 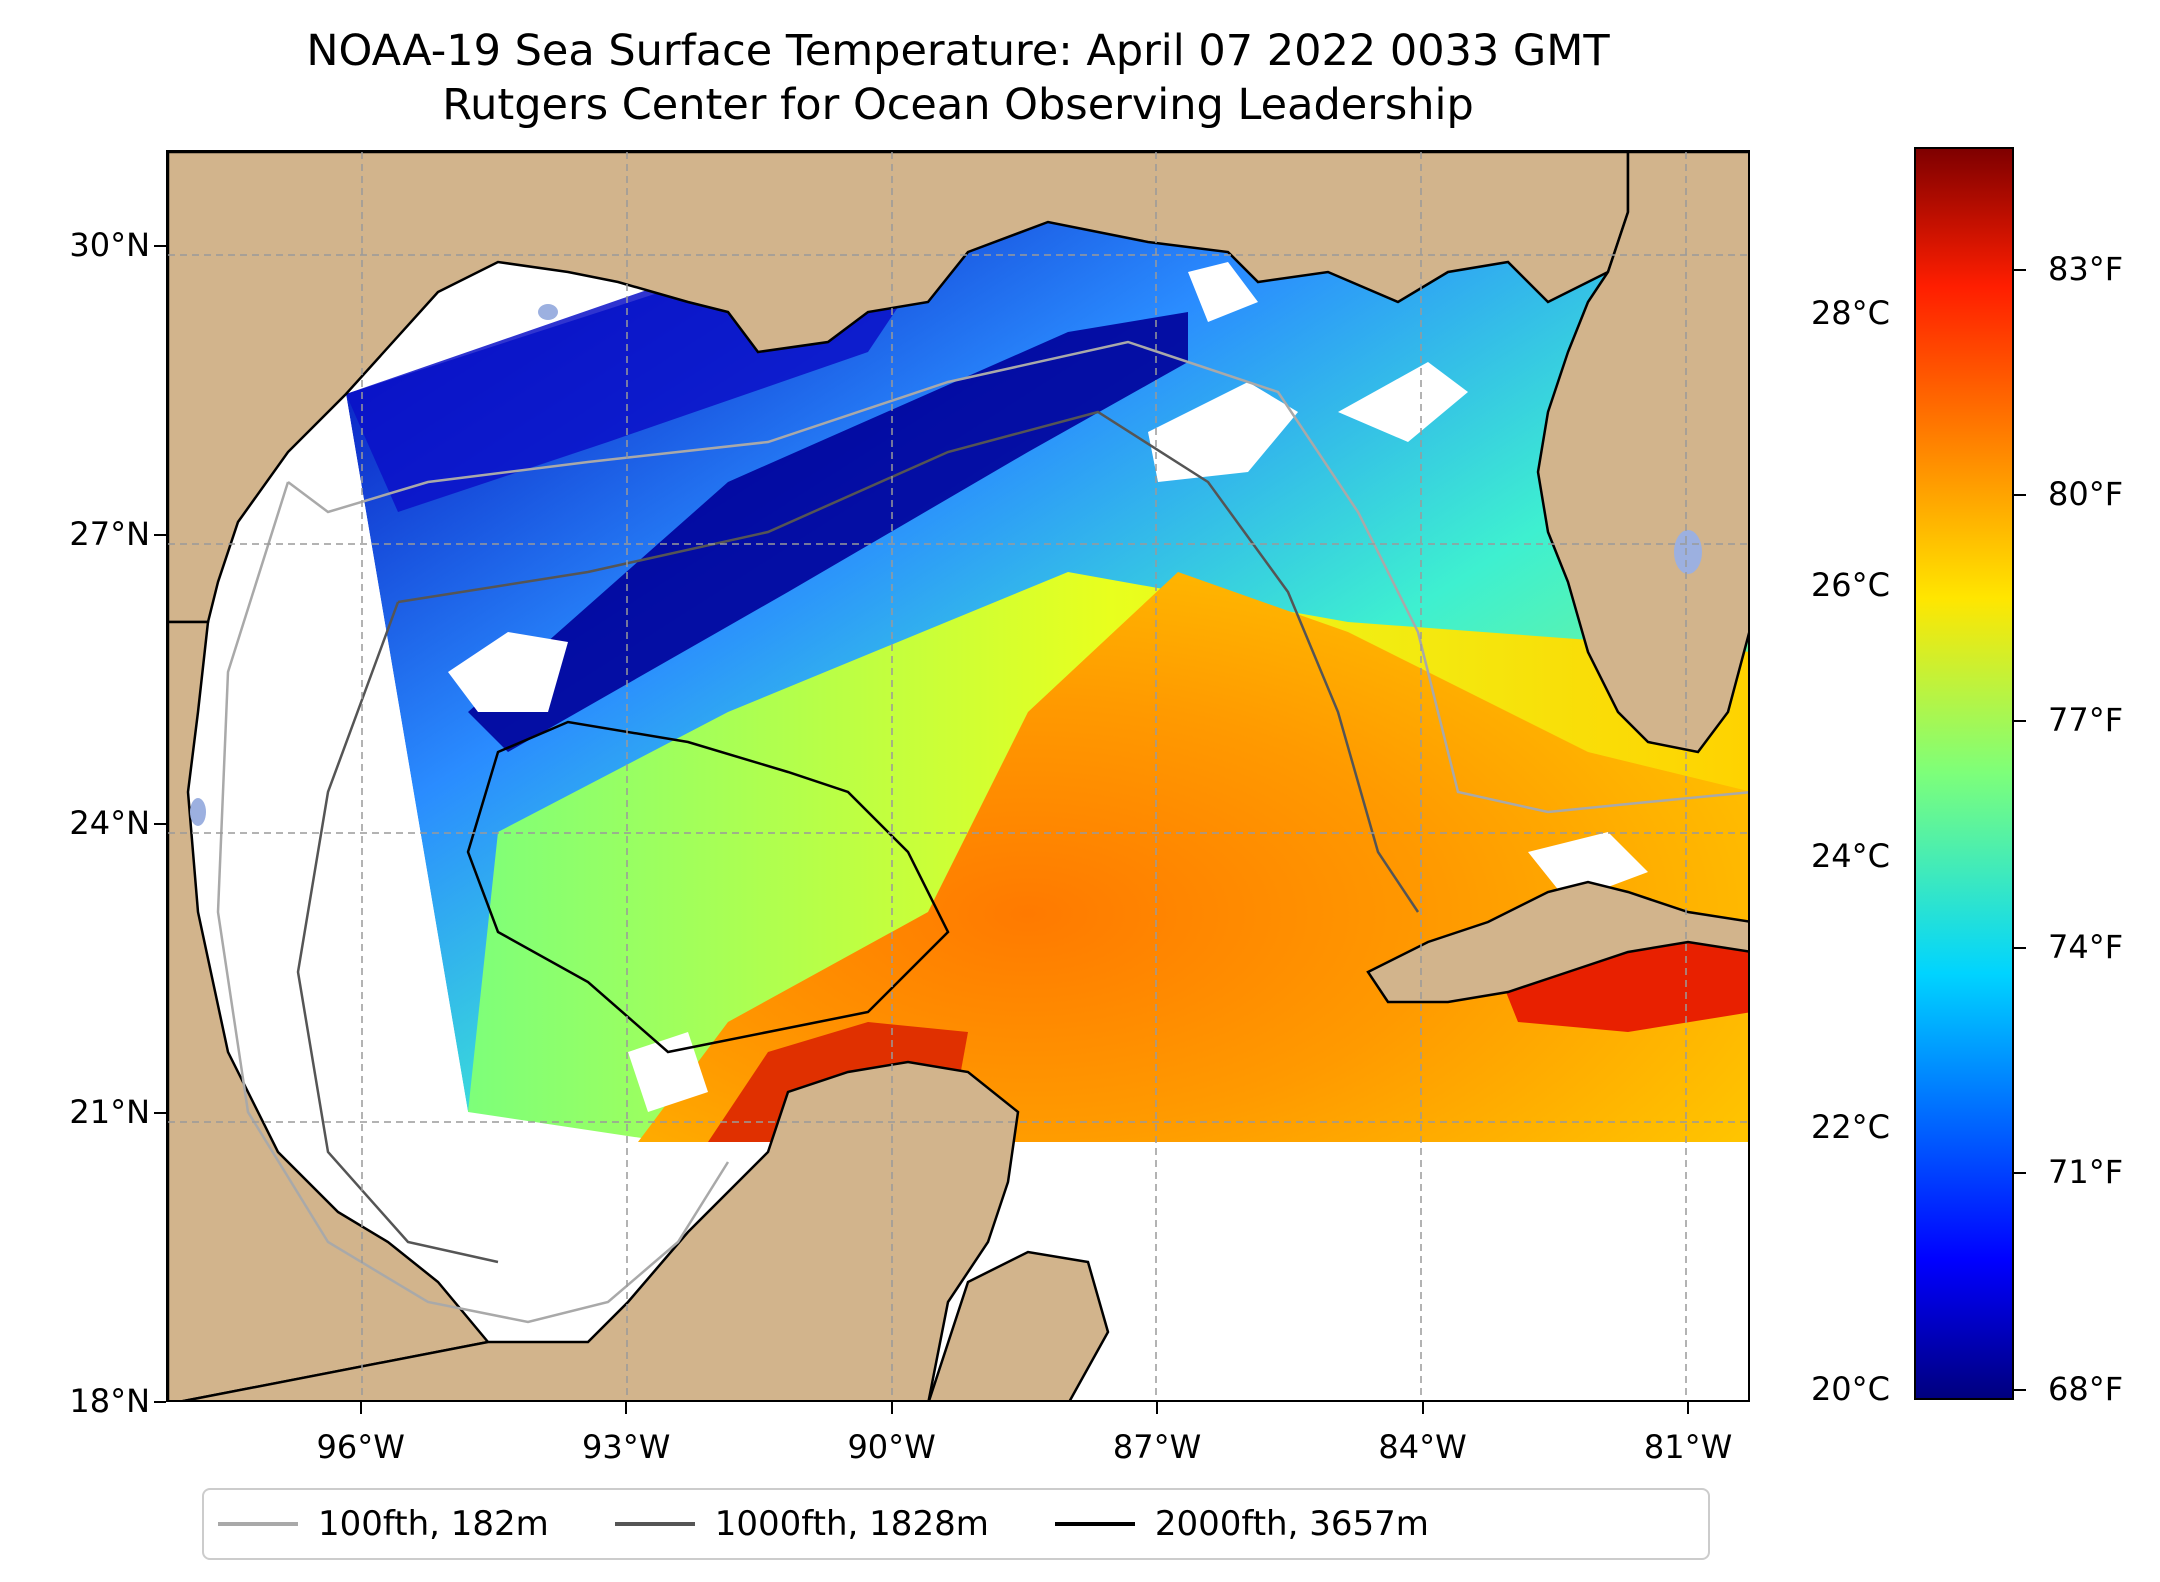 I want to click on lat-tick-label: 24°N, so click(x=109, y=823).